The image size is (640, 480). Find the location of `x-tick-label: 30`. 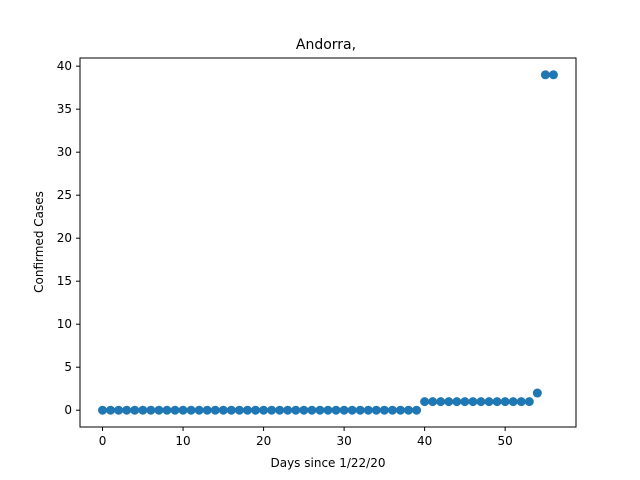

x-tick-label: 30 is located at coordinates (343, 441).